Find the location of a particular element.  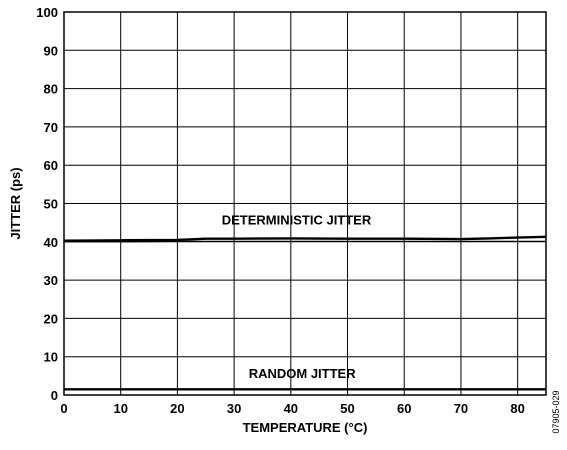

deterministic-jitter-label: DETERMINISTIC JITTER is located at coordinates (297, 220).